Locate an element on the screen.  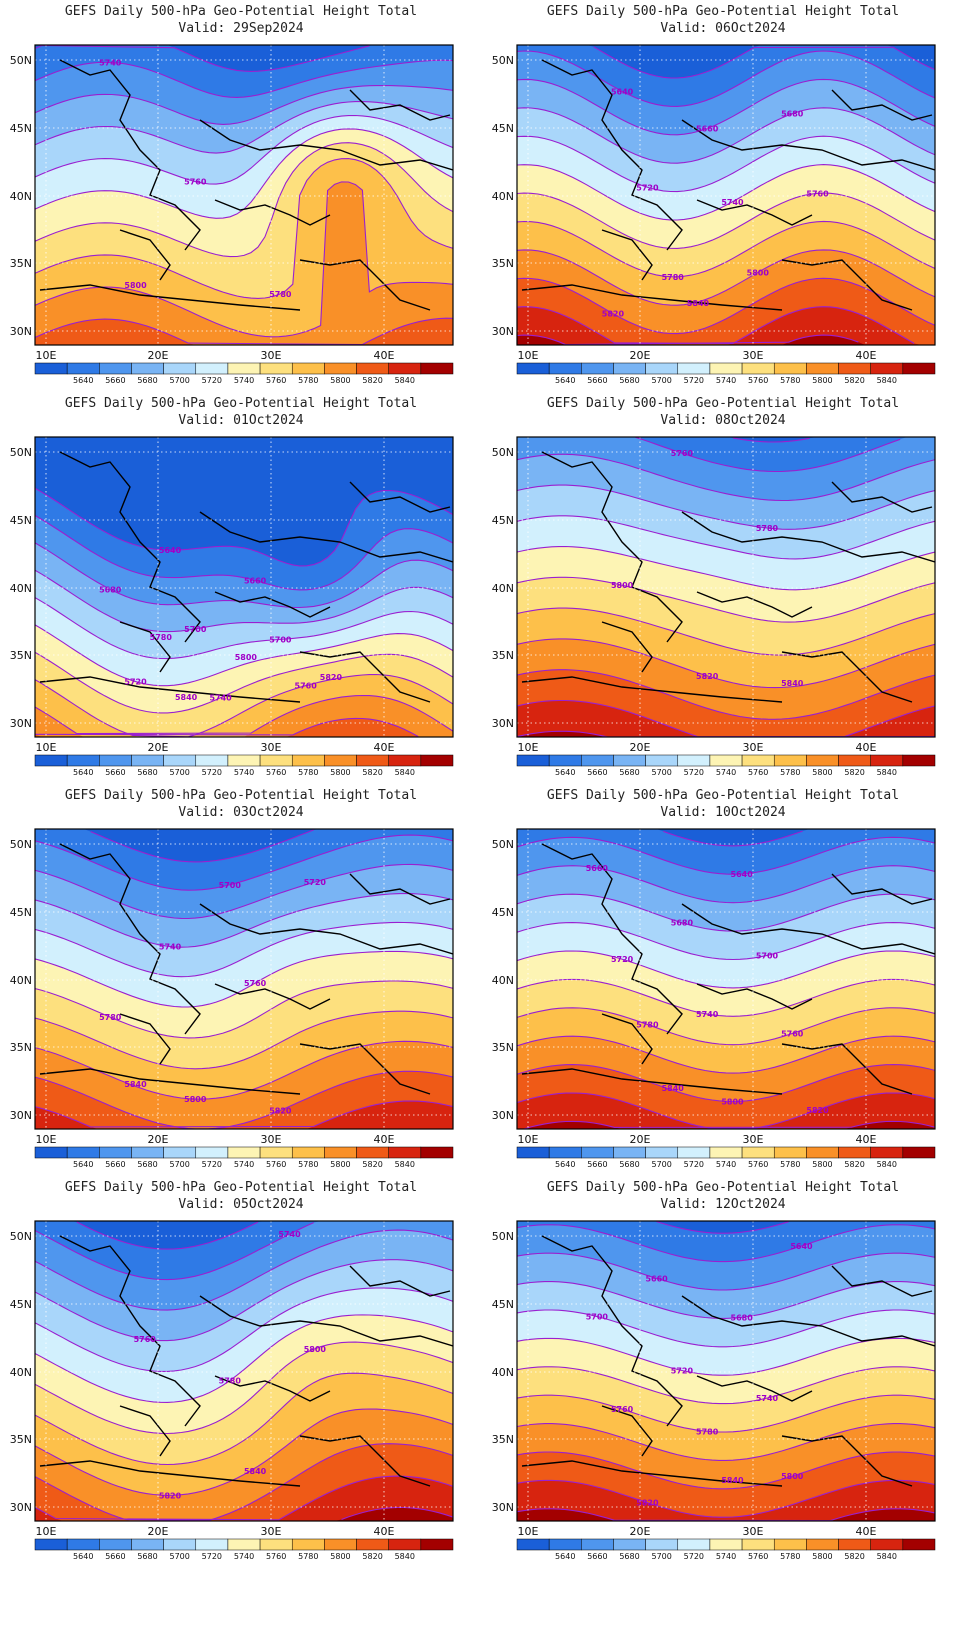
colorbar-label: 5660 is located at coordinates (115, 772).